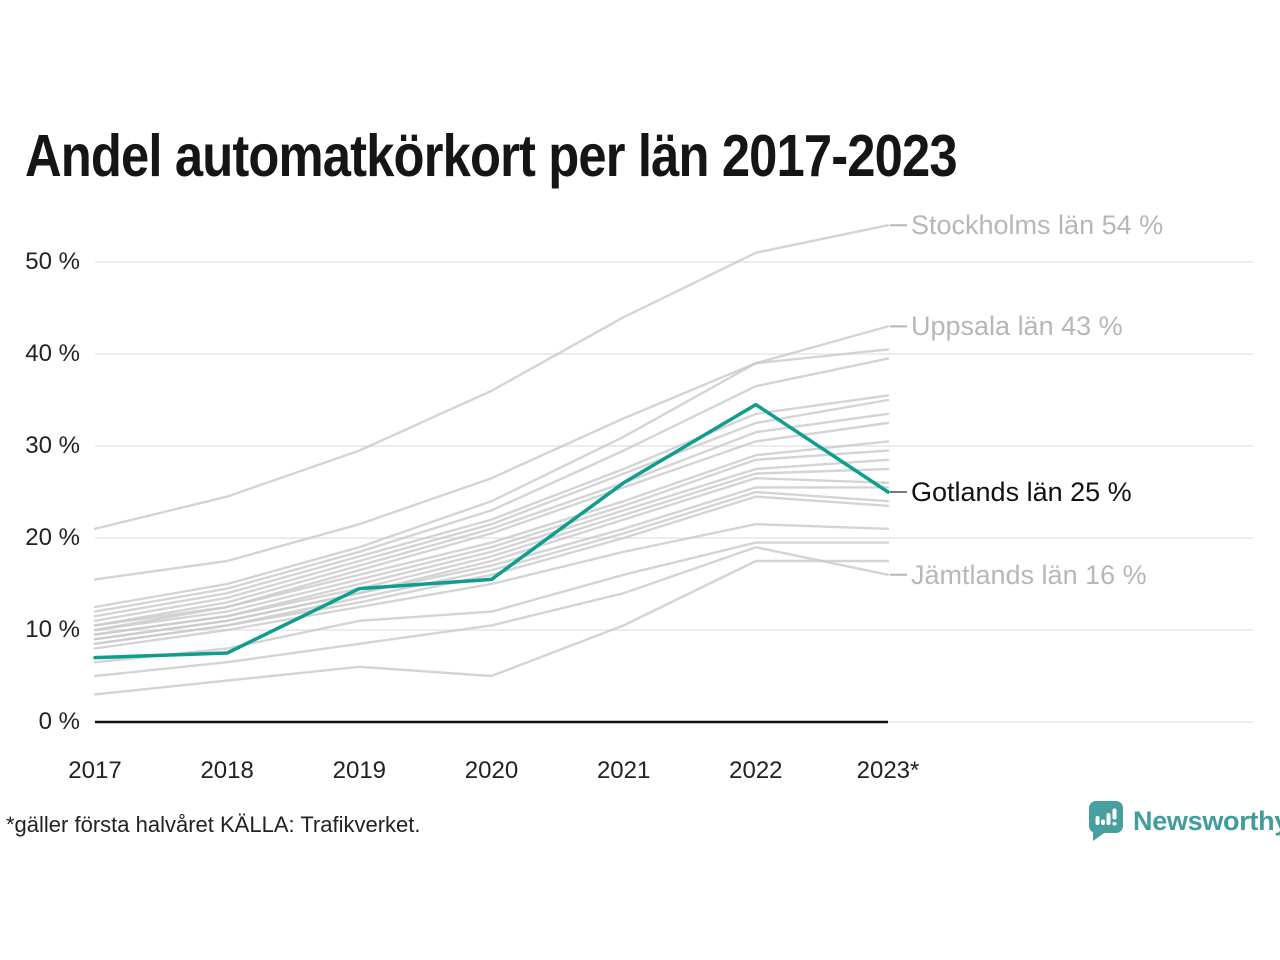 The width and height of the screenshot is (1280, 960). I want to click on series-label-j-mtlands-l-n: Jämtlands län 16 %, so click(1029, 574).